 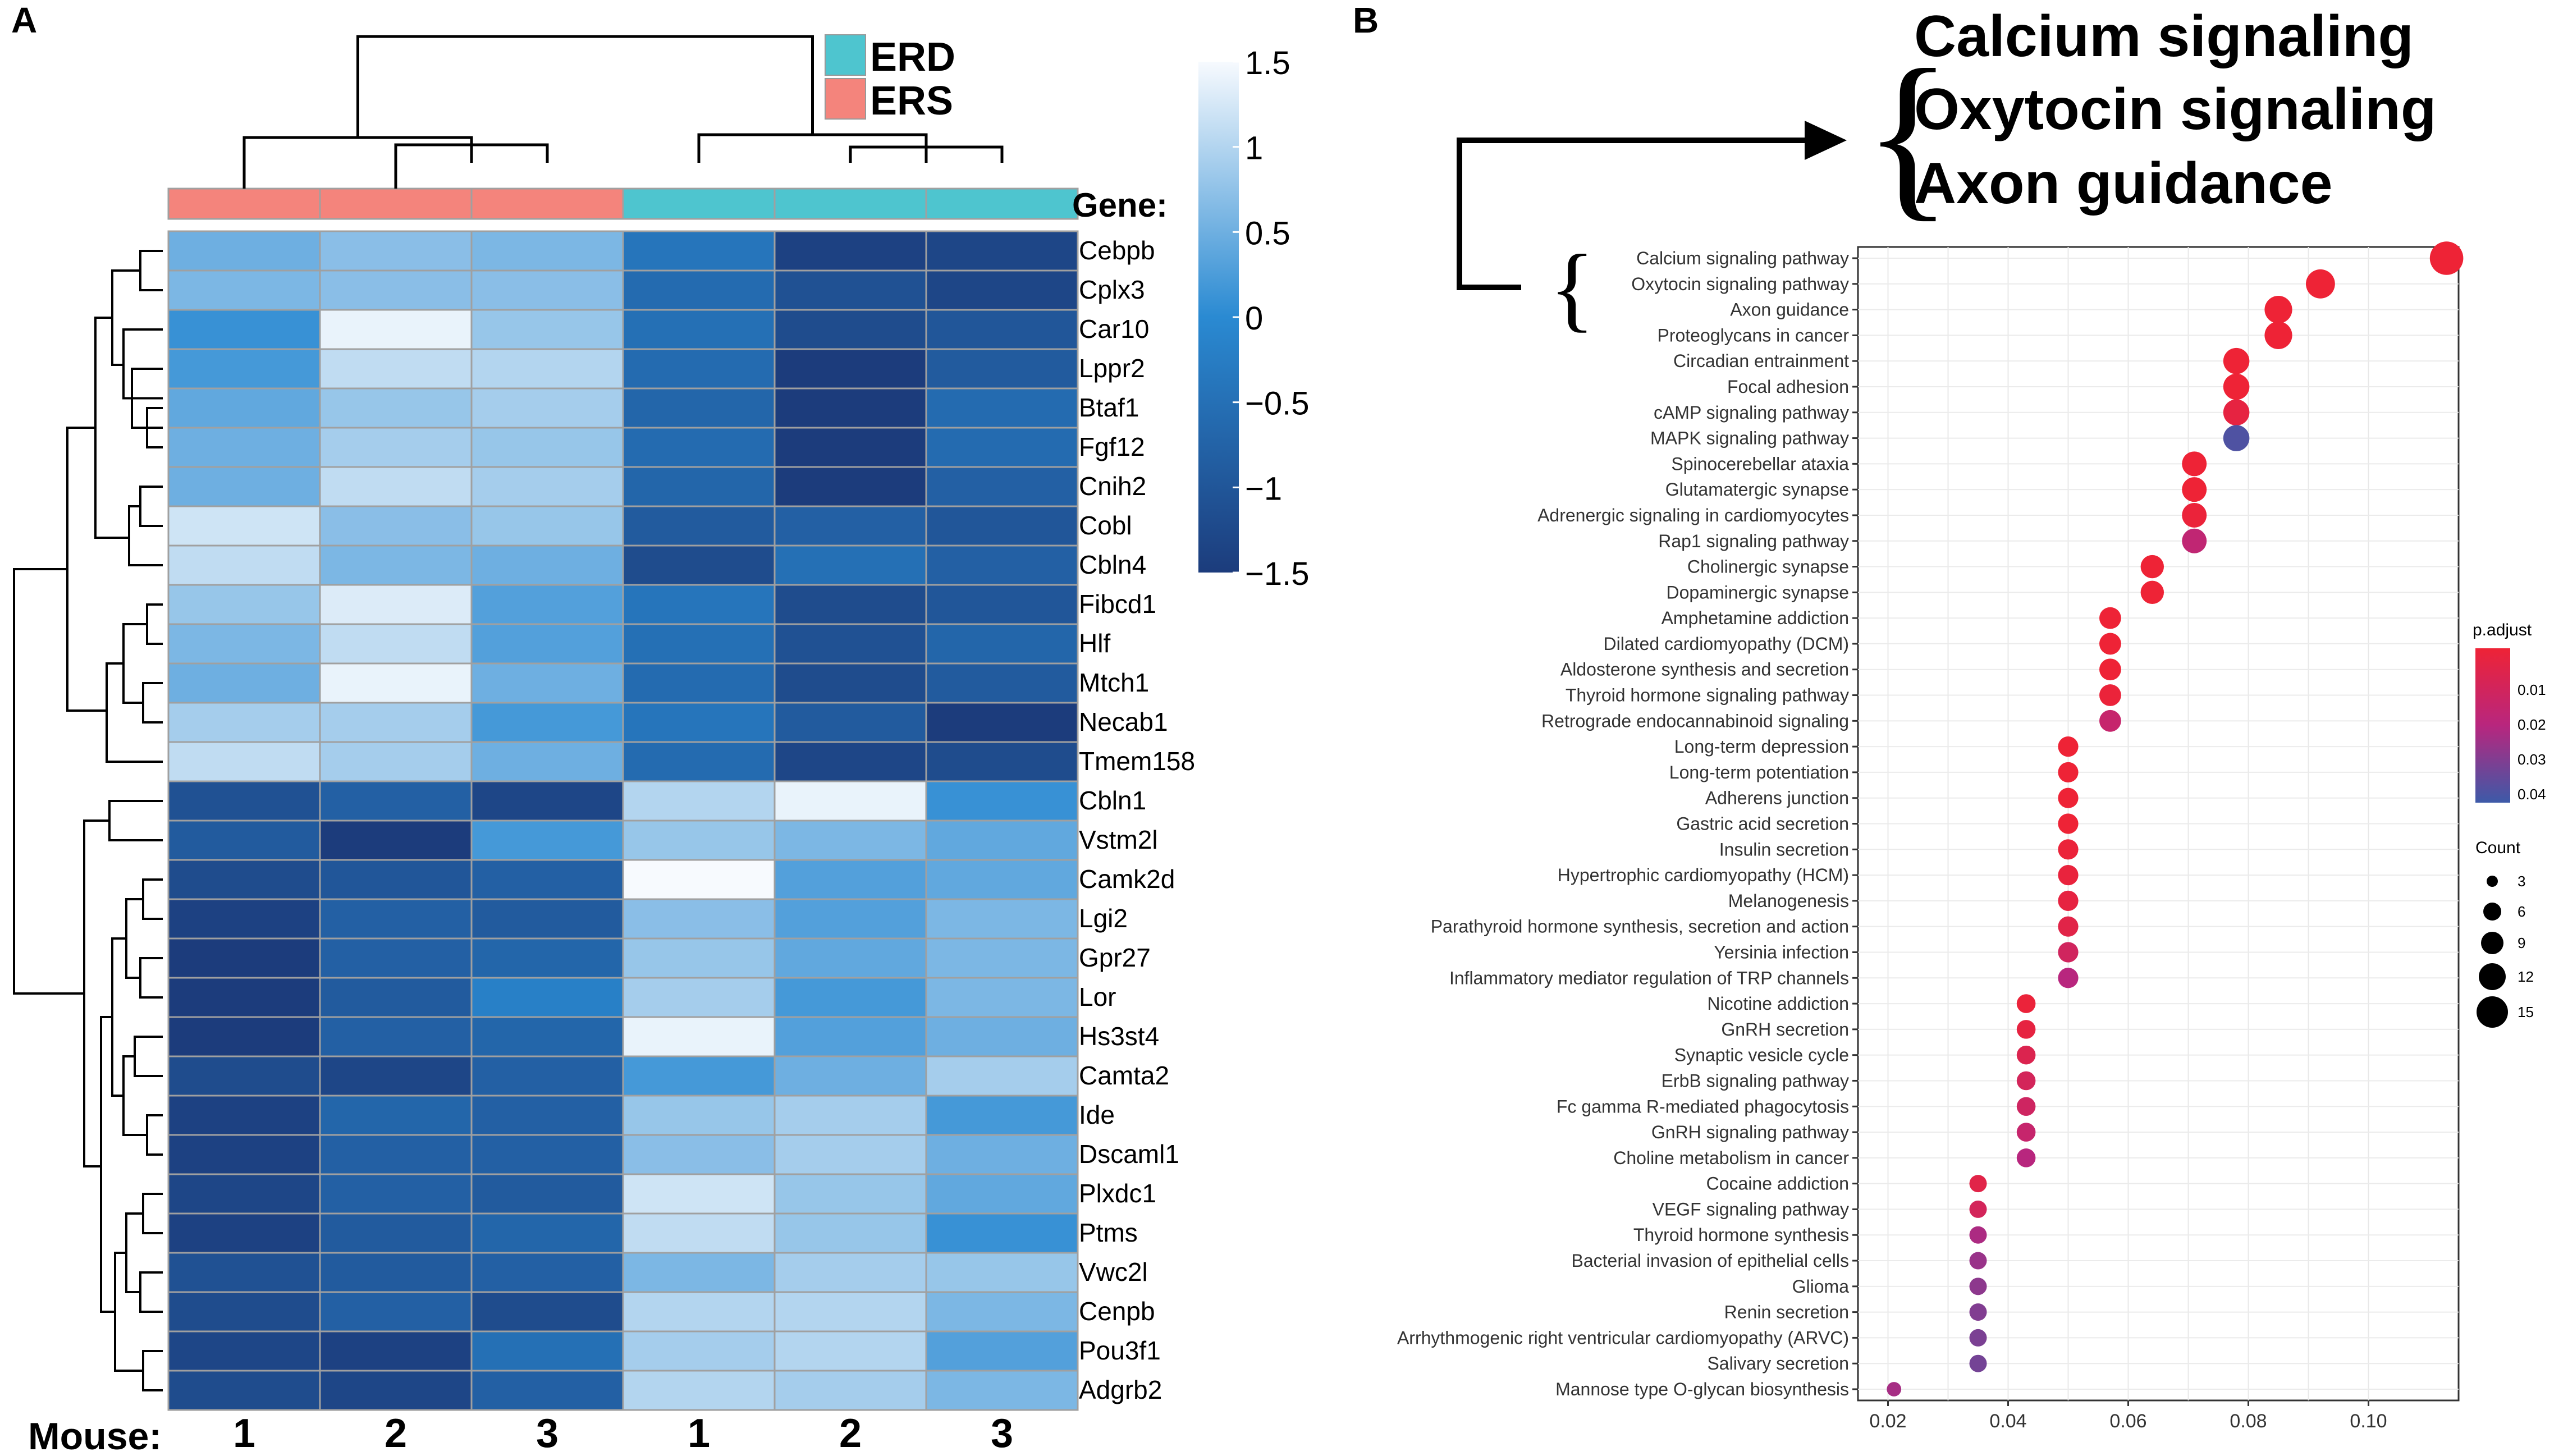 I want to click on padj-tick-3: 0.03, so click(x=2532, y=760).